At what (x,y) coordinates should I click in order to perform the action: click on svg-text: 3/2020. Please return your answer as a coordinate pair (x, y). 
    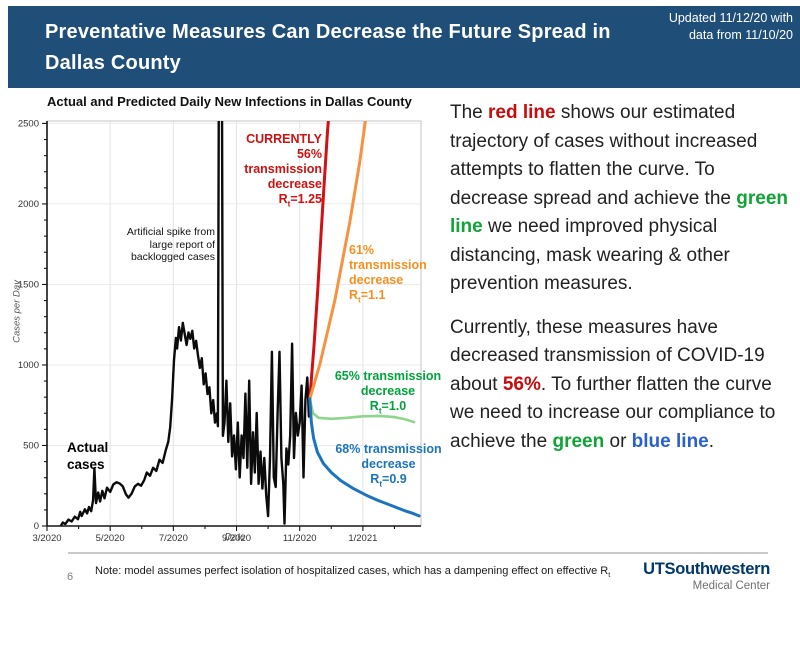
    Looking at the image, I should click on (46, 538).